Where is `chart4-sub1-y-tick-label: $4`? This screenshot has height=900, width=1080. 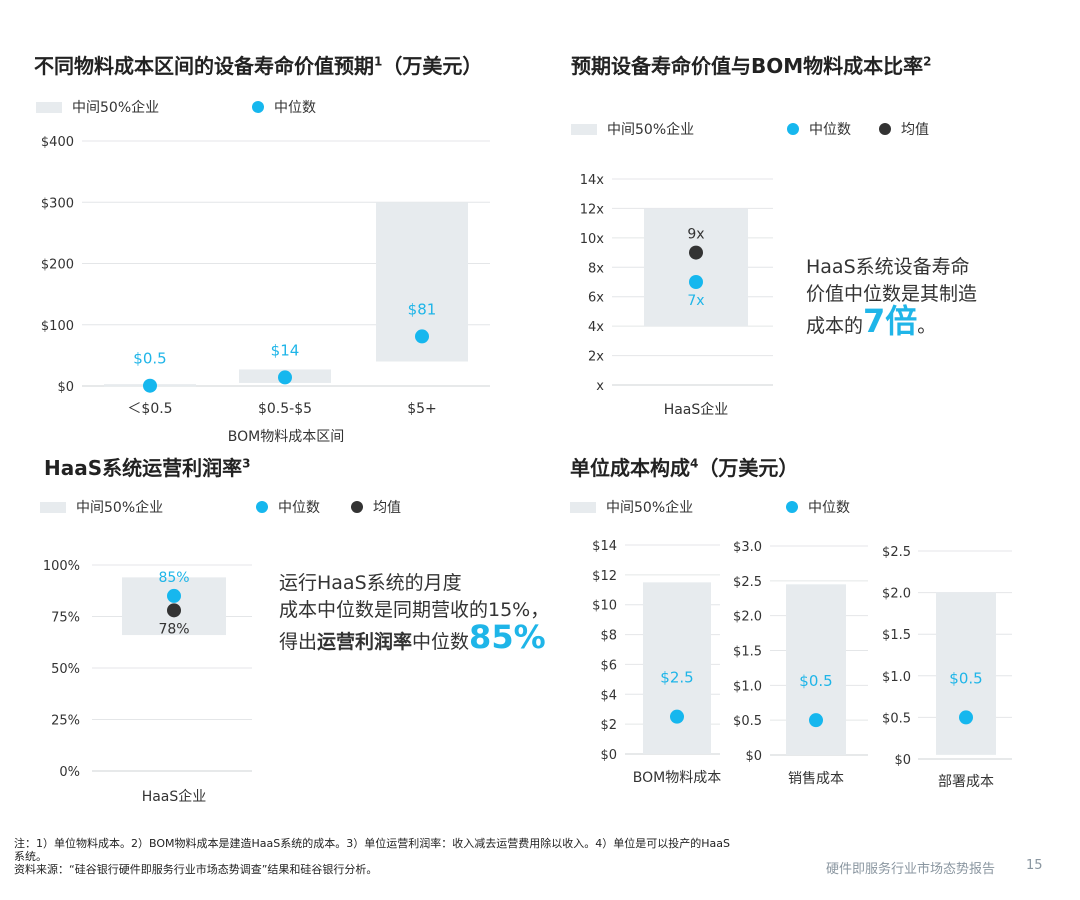 chart4-sub1-y-tick-label: $4 is located at coordinates (608, 695).